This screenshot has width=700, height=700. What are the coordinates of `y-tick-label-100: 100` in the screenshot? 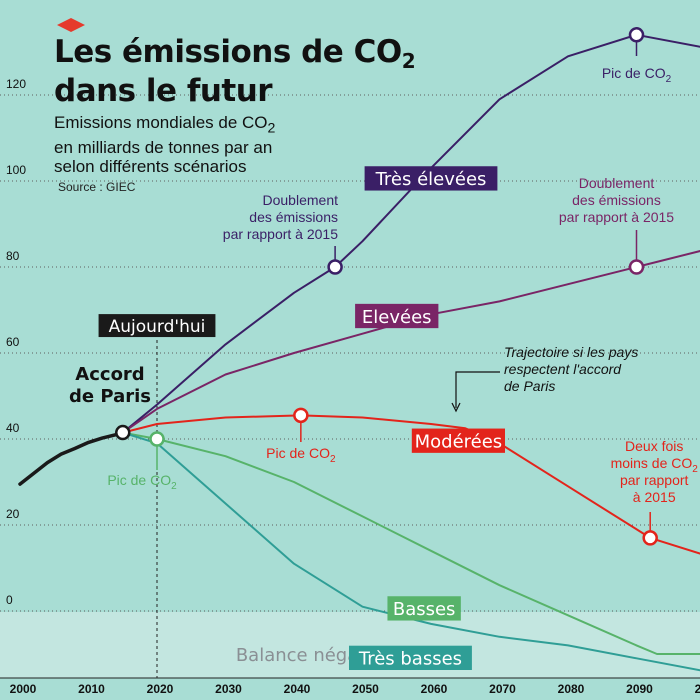 It's located at (16, 170).